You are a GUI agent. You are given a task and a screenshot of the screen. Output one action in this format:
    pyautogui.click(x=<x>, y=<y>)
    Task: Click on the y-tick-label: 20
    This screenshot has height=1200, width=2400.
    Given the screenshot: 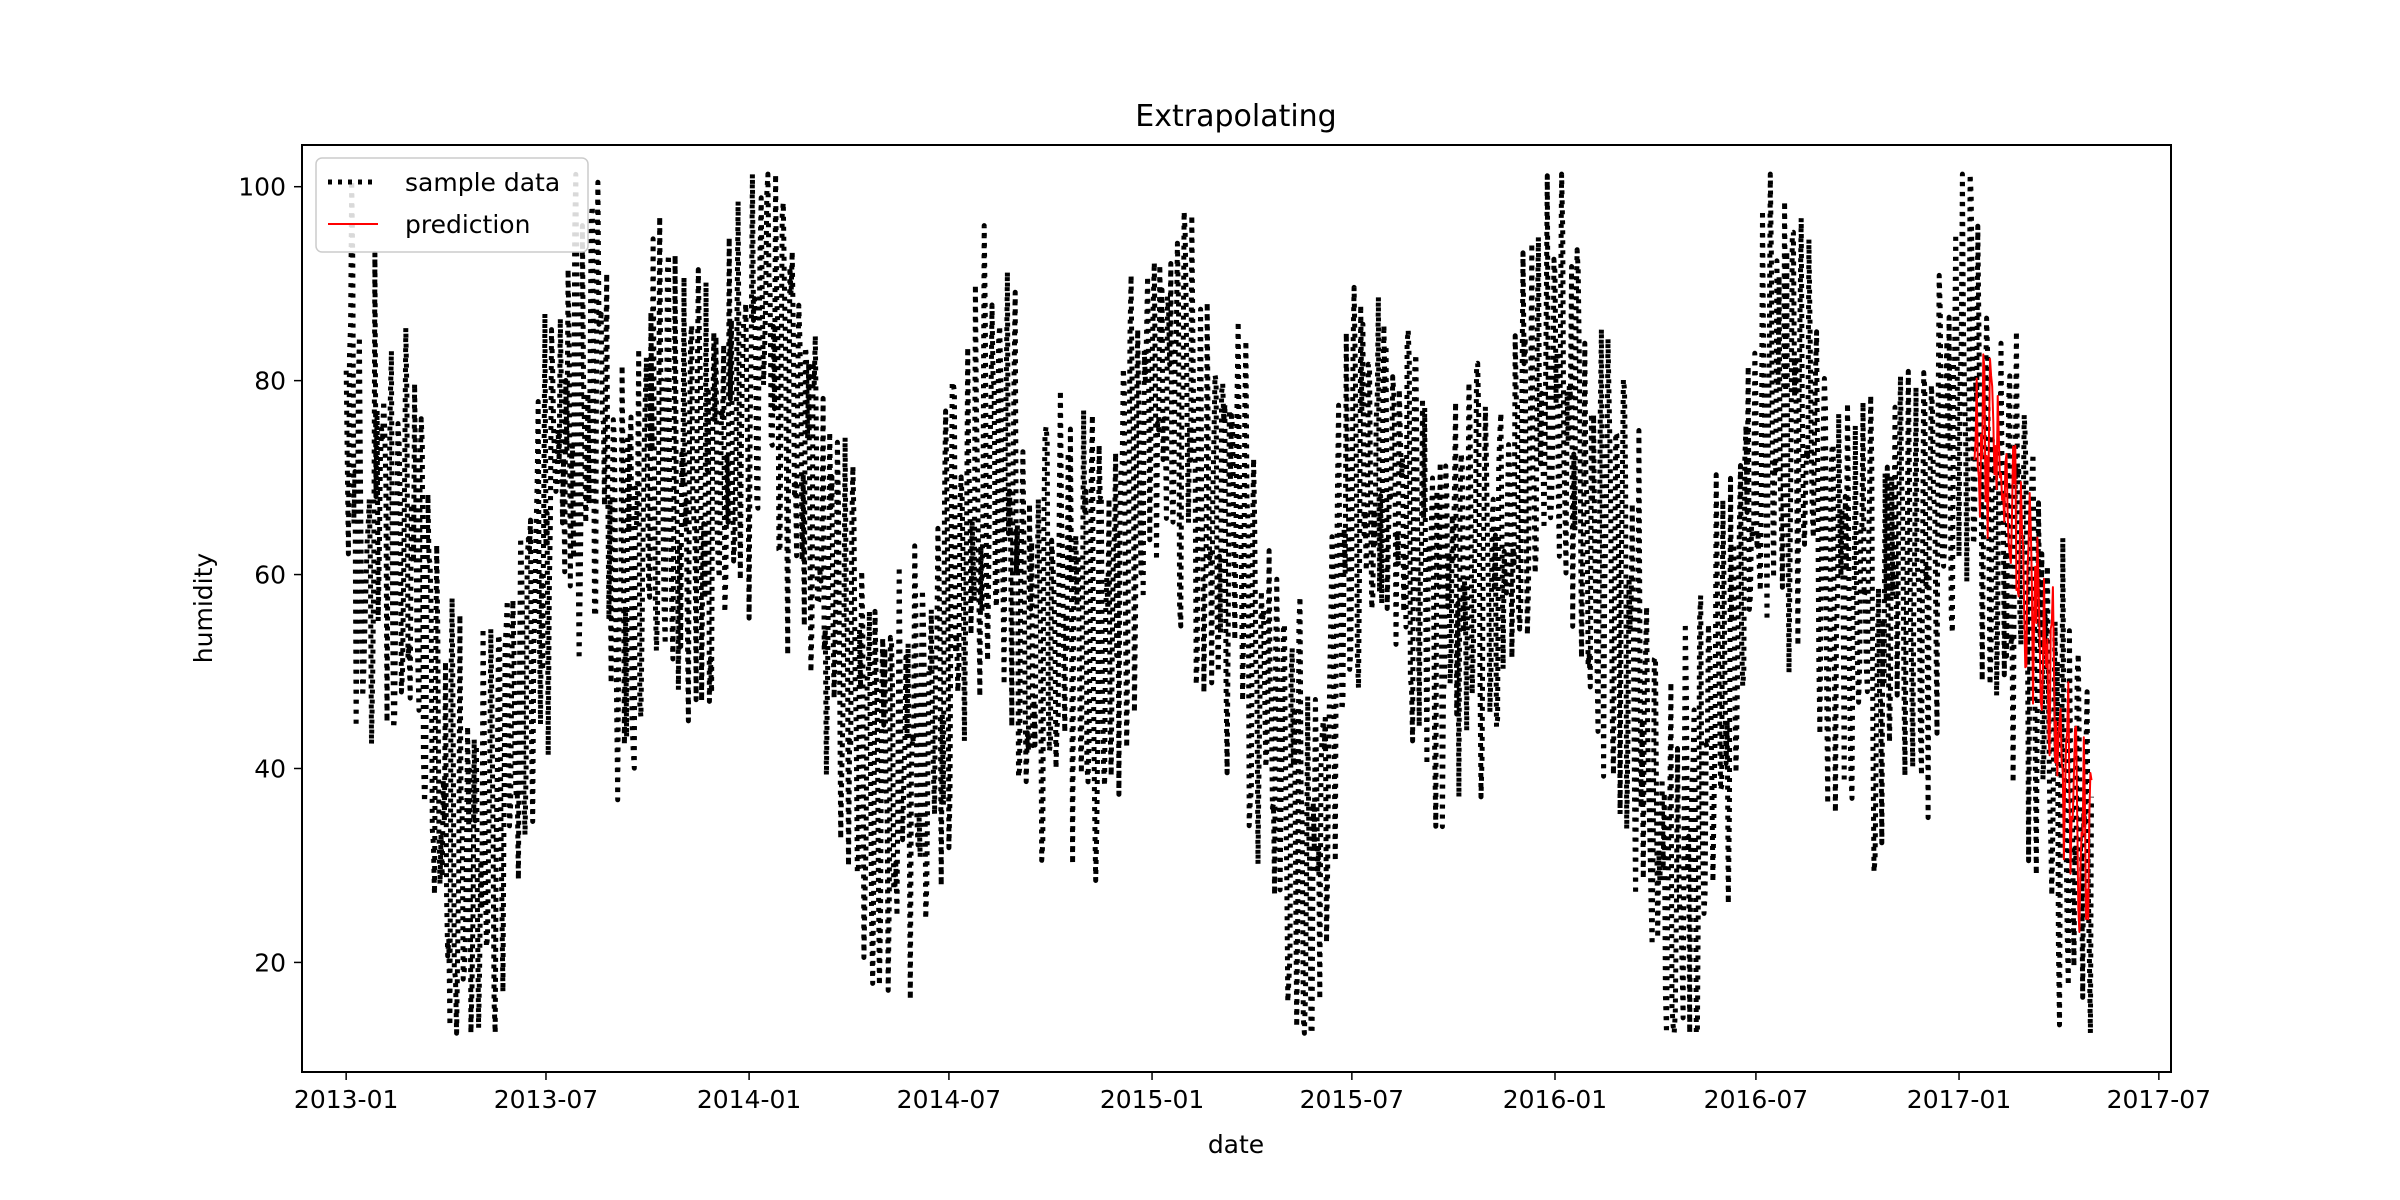 What is the action you would take?
    pyautogui.click(x=270, y=962)
    